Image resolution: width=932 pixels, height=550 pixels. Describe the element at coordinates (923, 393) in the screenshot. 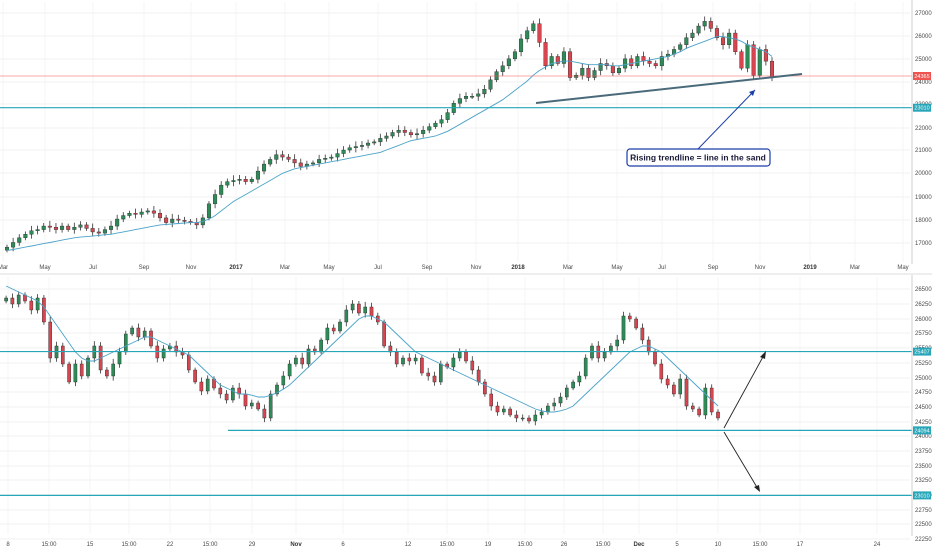

I see `y-tick-label: 24750` at that location.